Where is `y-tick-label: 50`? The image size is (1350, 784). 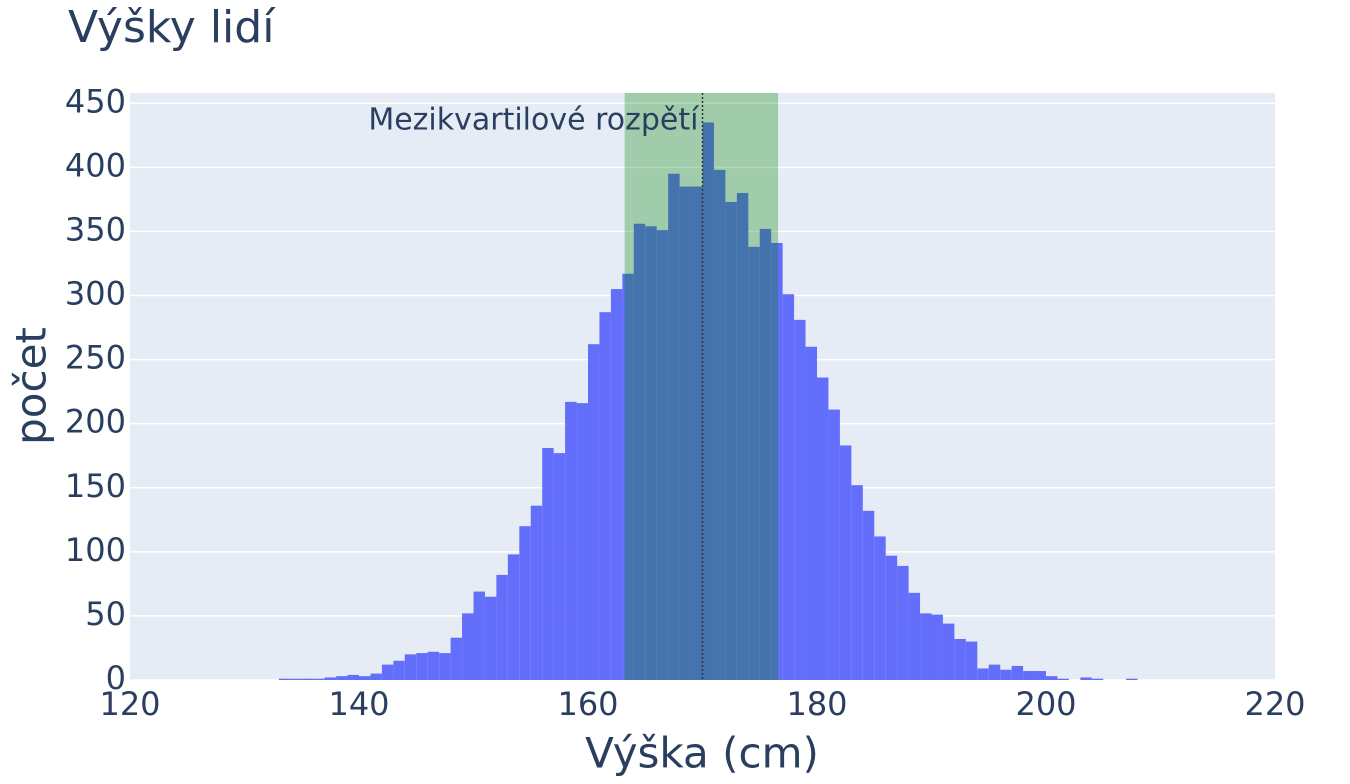
y-tick-label: 50 is located at coordinates (105, 614).